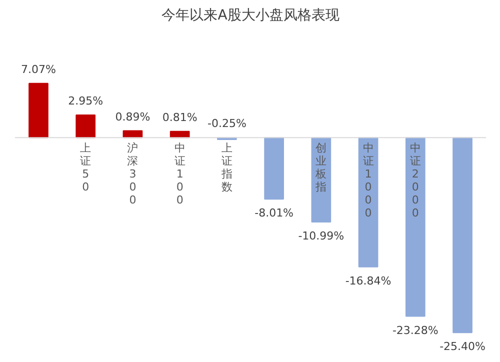 The height and width of the screenshot is (362, 500). Describe the element at coordinates (226, 167) in the screenshot. I see `x-tick-label: 上证指数` at that location.